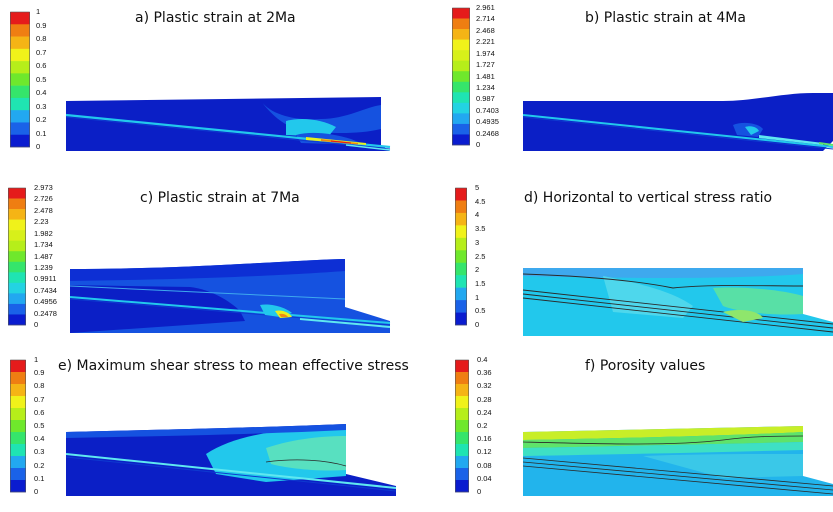 The image size is (833, 512). Describe the element at coordinates (477, 242) in the screenshot. I see `legend-d-tick-label: 3` at that location.